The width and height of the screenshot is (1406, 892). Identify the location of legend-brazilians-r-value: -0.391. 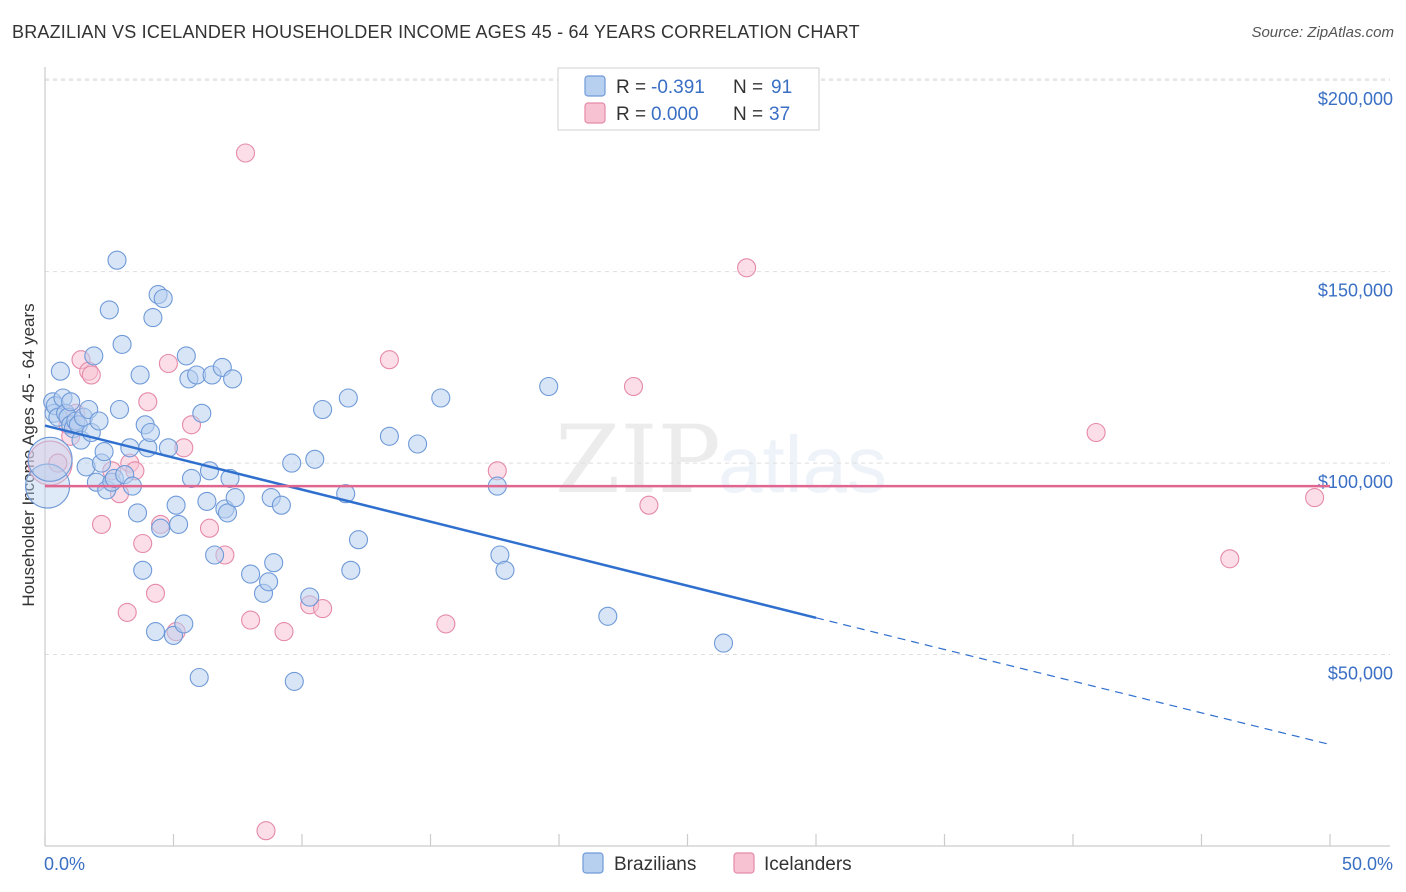
(678, 87).